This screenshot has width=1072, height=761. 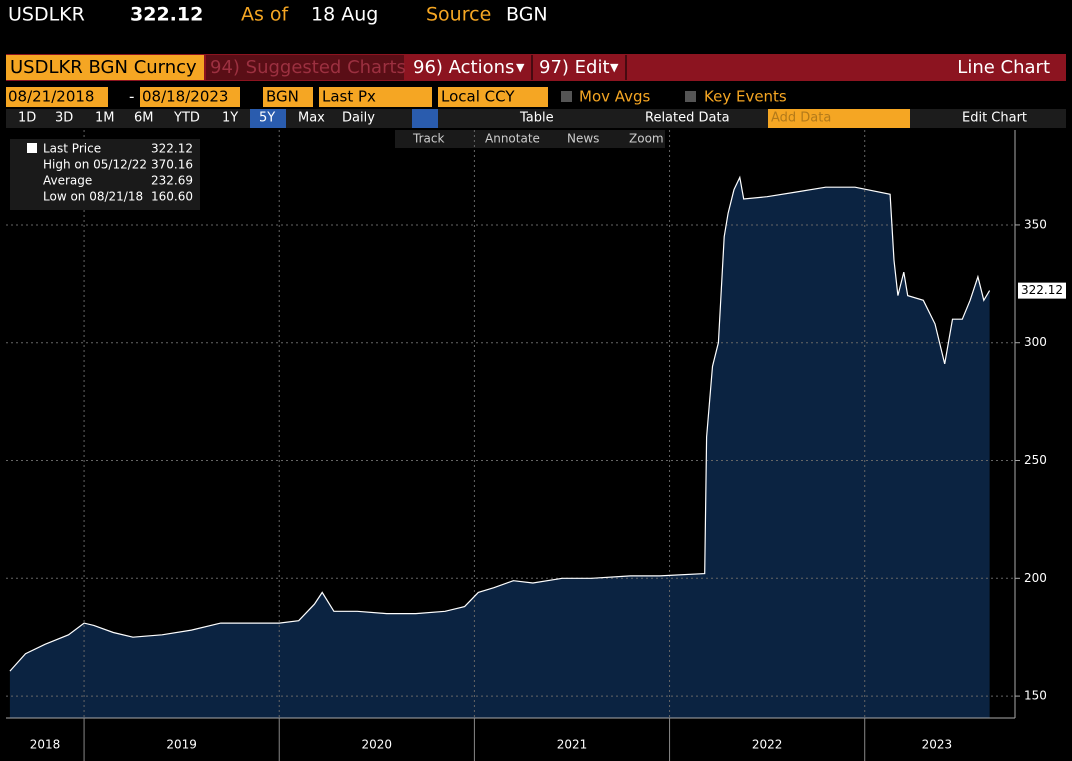 What do you see at coordinates (282, 97) in the screenshot?
I see `source-field: BGN` at bounding box center [282, 97].